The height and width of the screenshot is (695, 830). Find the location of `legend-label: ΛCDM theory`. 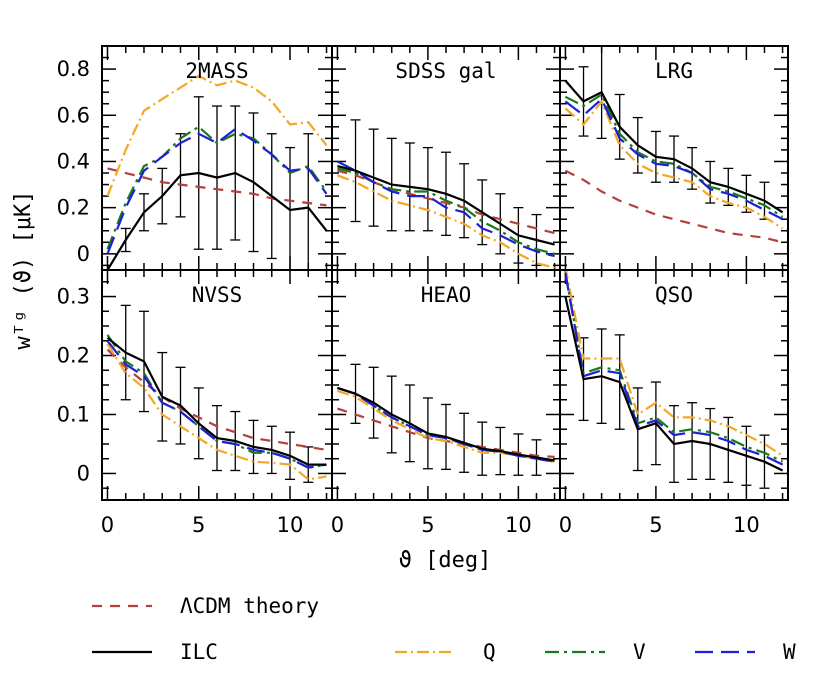

legend-label: ΛCDM theory is located at coordinates (249, 606).